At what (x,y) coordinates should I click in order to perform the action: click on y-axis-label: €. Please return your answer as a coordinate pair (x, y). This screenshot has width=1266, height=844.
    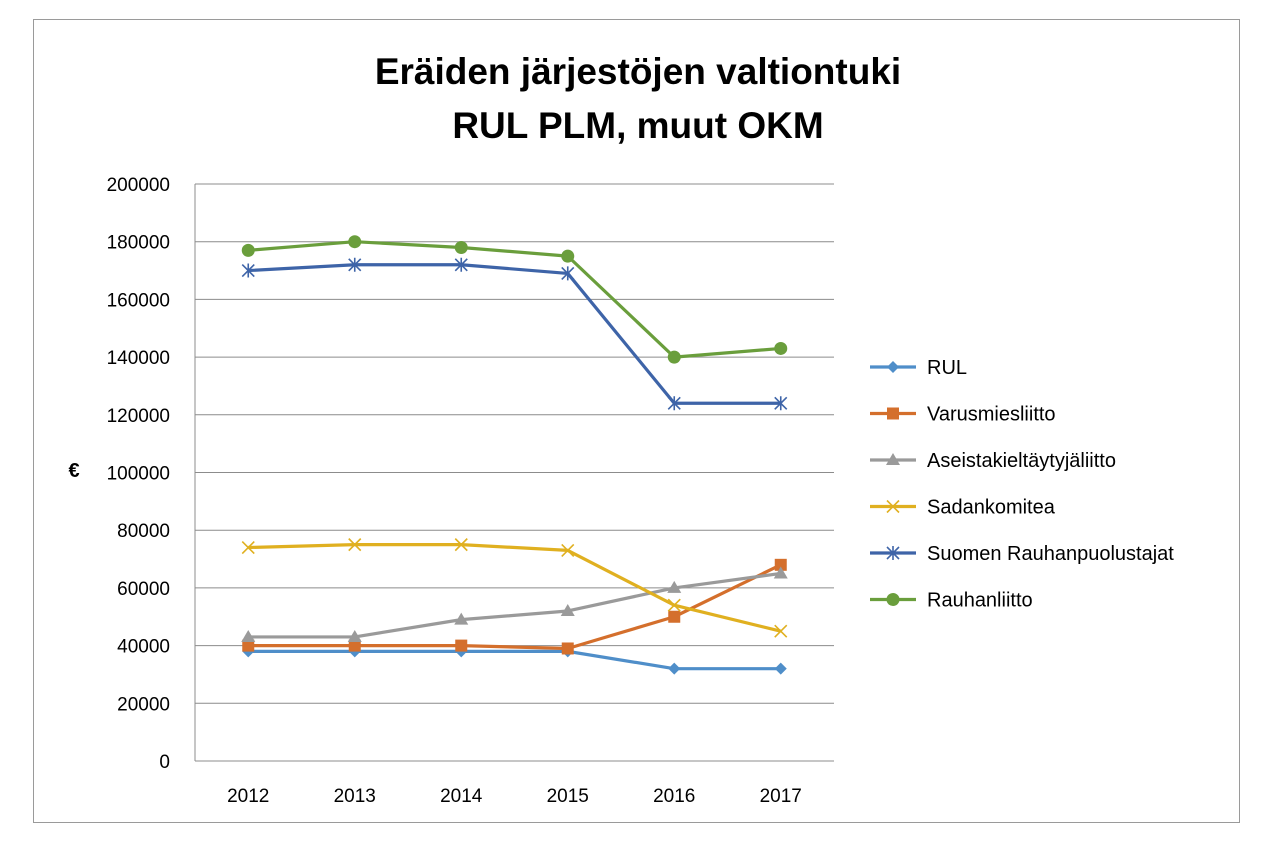
    Looking at the image, I should click on (73, 471).